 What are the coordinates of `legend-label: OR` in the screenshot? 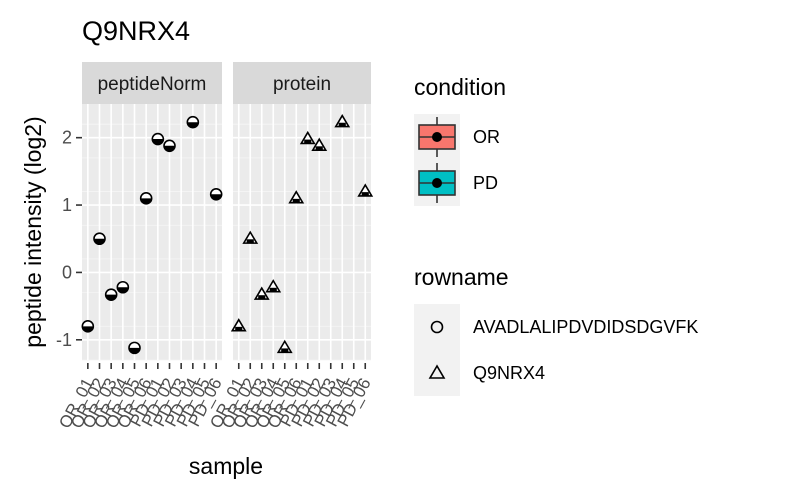 It's located at (486, 137).